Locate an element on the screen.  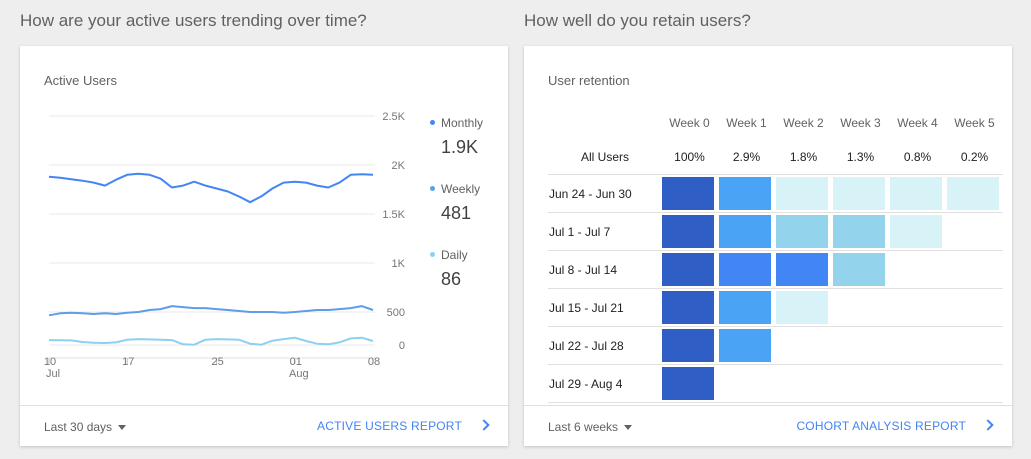
cohort-row: Jul 15 - Jul 21 is located at coordinates (775, 307).